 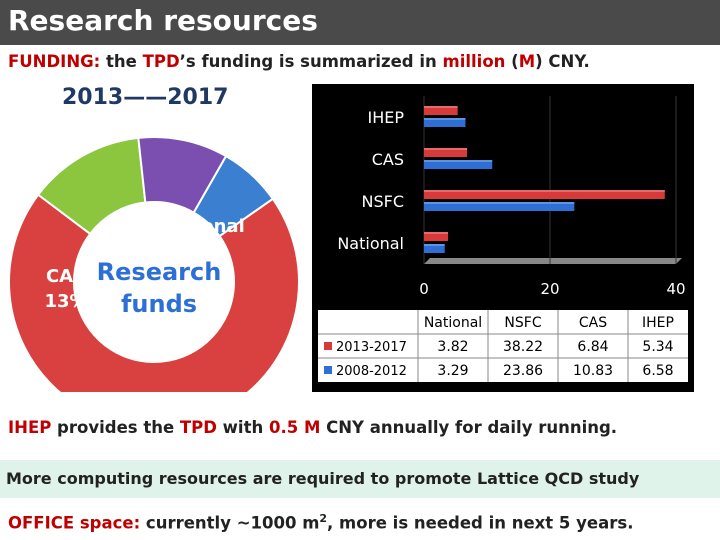 What do you see at coordinates (115, 427) in the screenshot?
I see `line3-text-1: provides the` at bounding box center [115, 427].